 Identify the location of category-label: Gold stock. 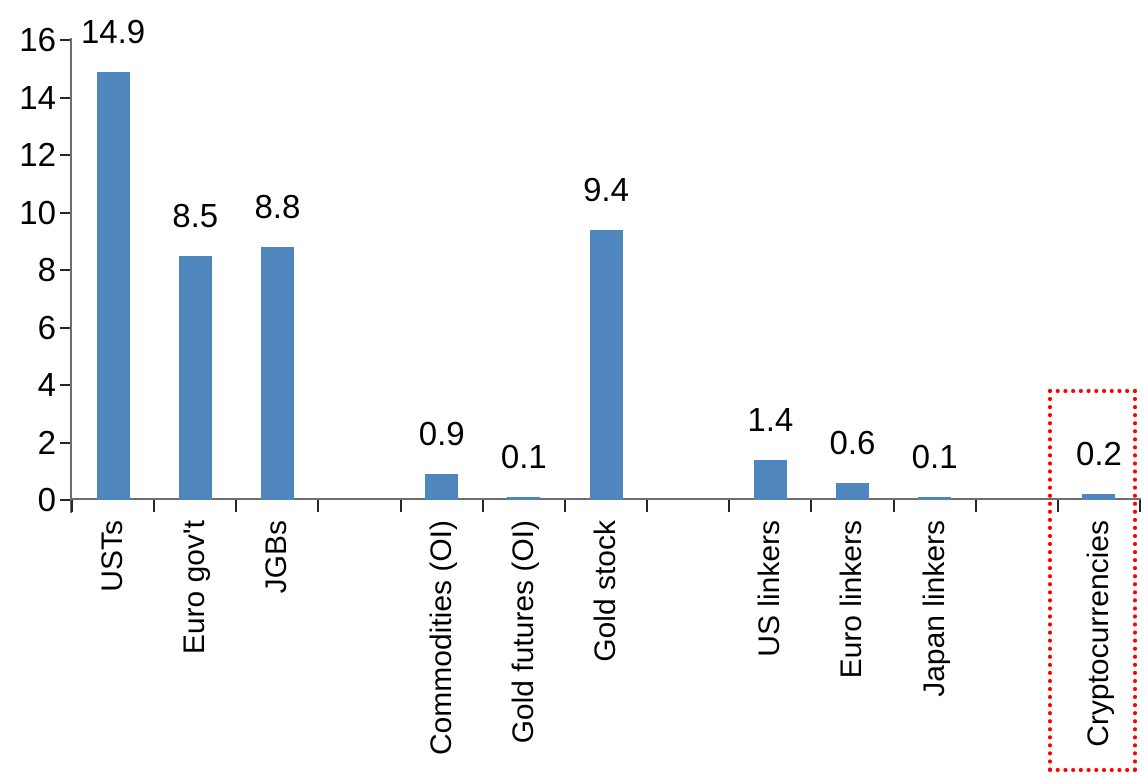
(605, 591).